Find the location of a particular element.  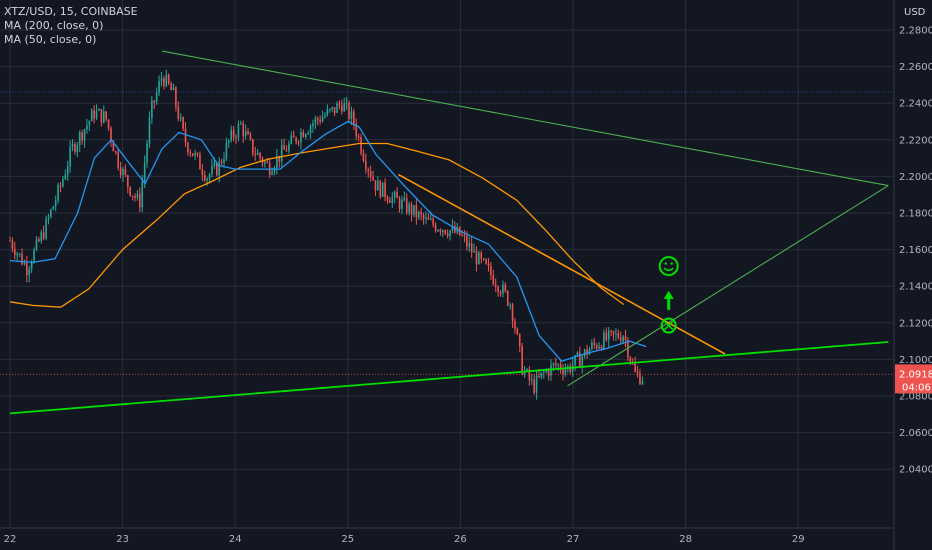

target-cross-line is located at coordinates (669, 326).